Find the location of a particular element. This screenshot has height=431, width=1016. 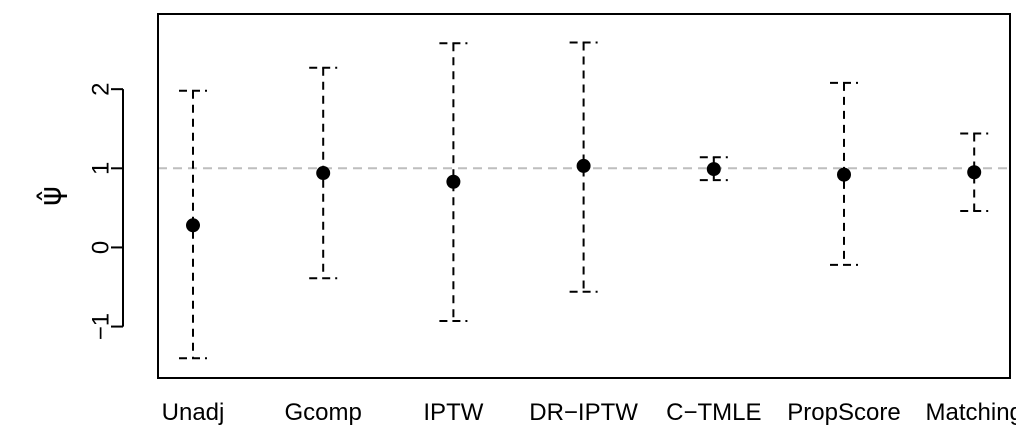

y-tick-label: 1 is located at coordinates (100, 168).